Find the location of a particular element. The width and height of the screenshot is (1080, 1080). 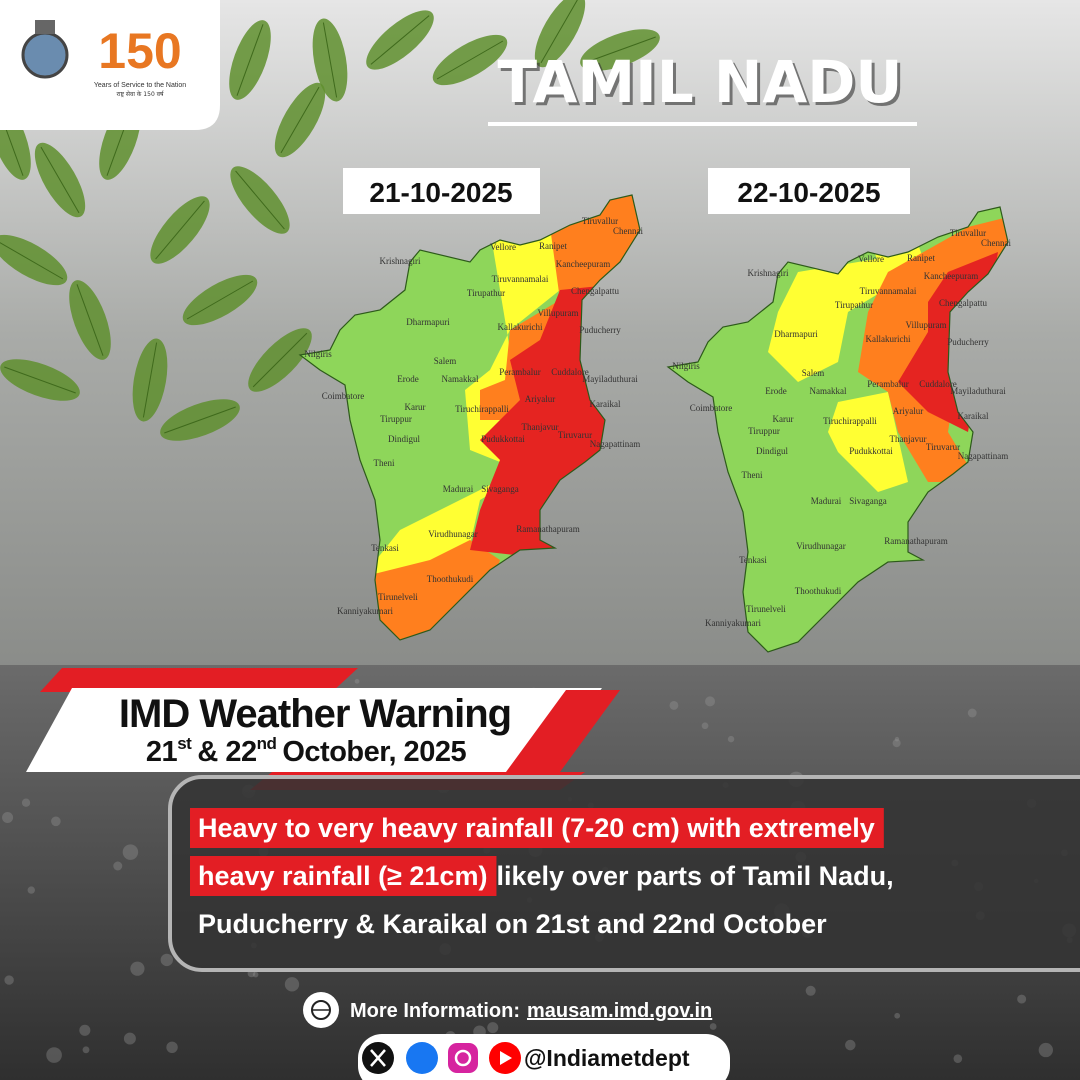

district-label: Erode is located at coordinates (408, 379).